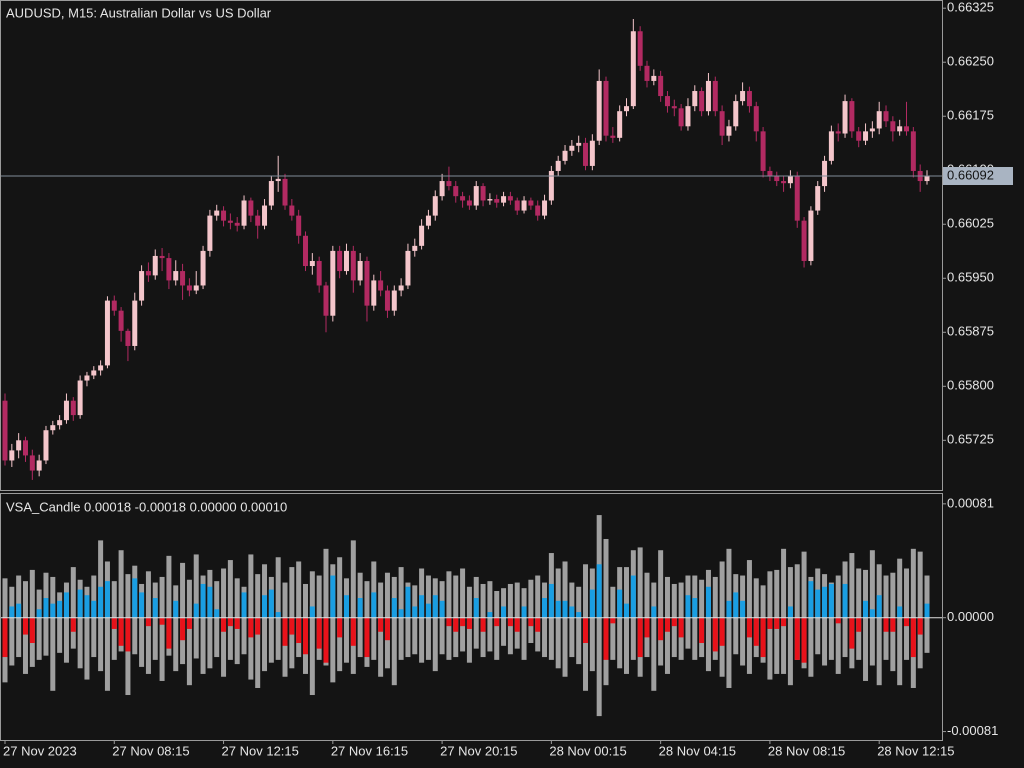 This screenshot has height=768, width=1024. What do you see at coordinates (970, 385) in the screenshot?
I see `y-tick-label: 0.65800` at bounding box center [970, 385].